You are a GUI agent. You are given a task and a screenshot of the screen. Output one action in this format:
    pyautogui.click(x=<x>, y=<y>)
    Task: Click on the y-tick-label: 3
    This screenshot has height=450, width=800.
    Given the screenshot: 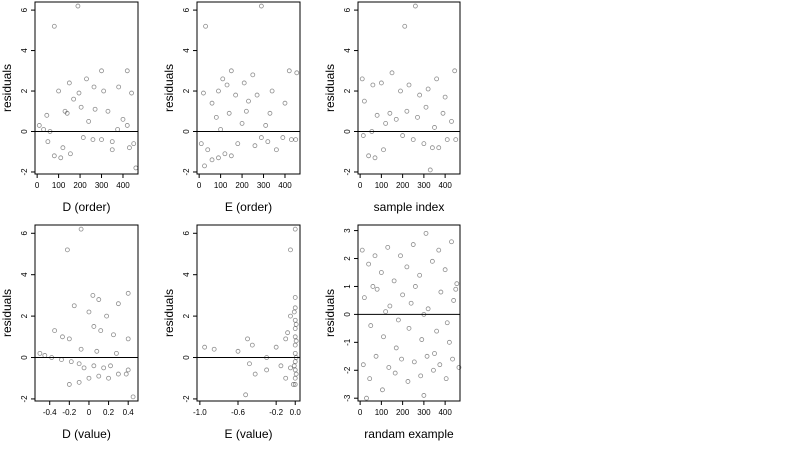 What is the action you would take?
    pyautogui.click(x=347, y=230)
    